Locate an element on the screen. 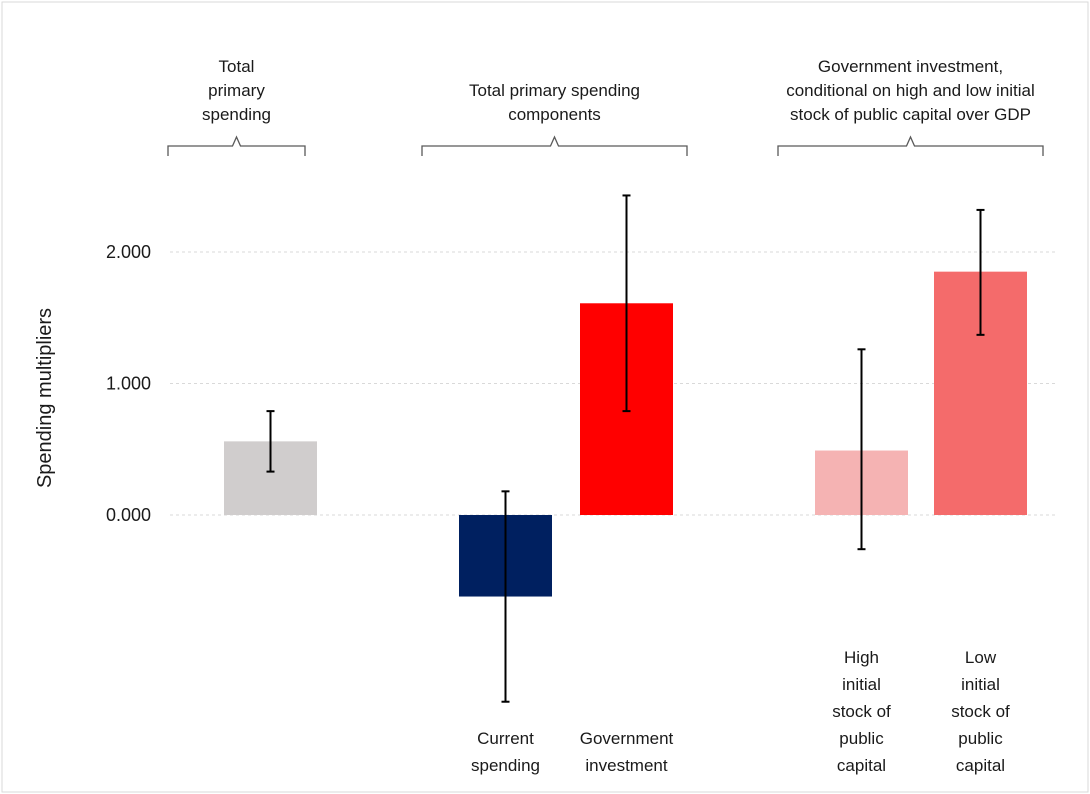 Image resolution: width=1090 pixels, height=794 pixels. category-label-line: High is located at coordinates (861, 657).